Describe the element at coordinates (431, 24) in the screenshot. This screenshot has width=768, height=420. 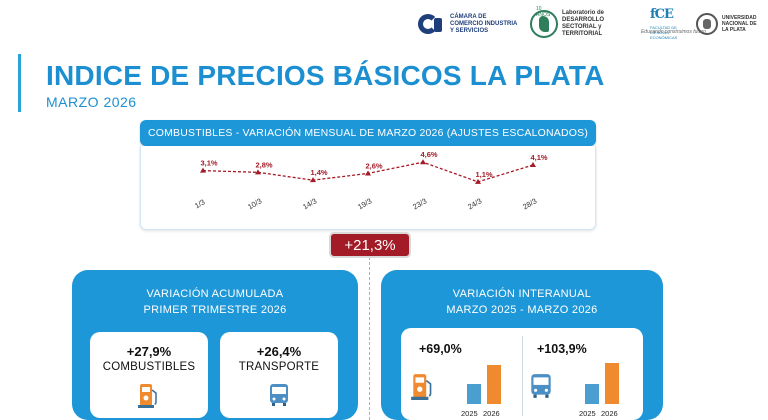
I see `camara-mark-icon` at that location.